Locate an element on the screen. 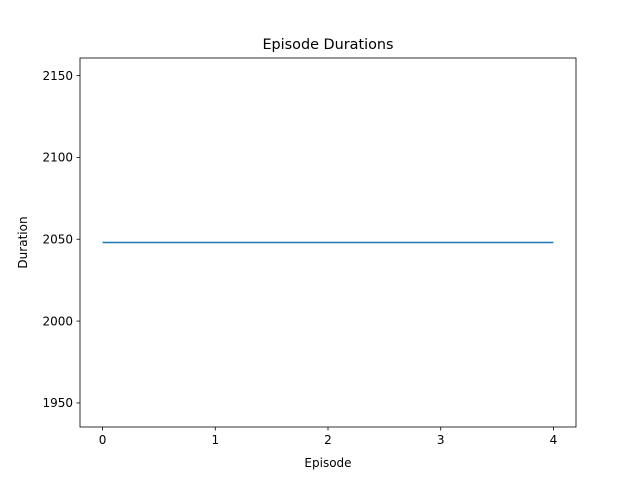 The width and height of the screenshot is (640, 484). y-tick-label: 2050 is located at coordinates (57, 240).